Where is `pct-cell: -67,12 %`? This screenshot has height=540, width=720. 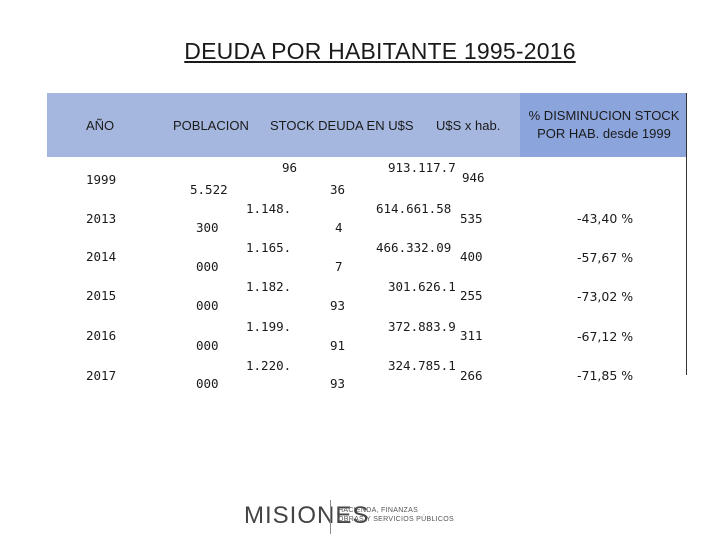 pct-cell: -67,12 % is located at coordinates (605, 336).